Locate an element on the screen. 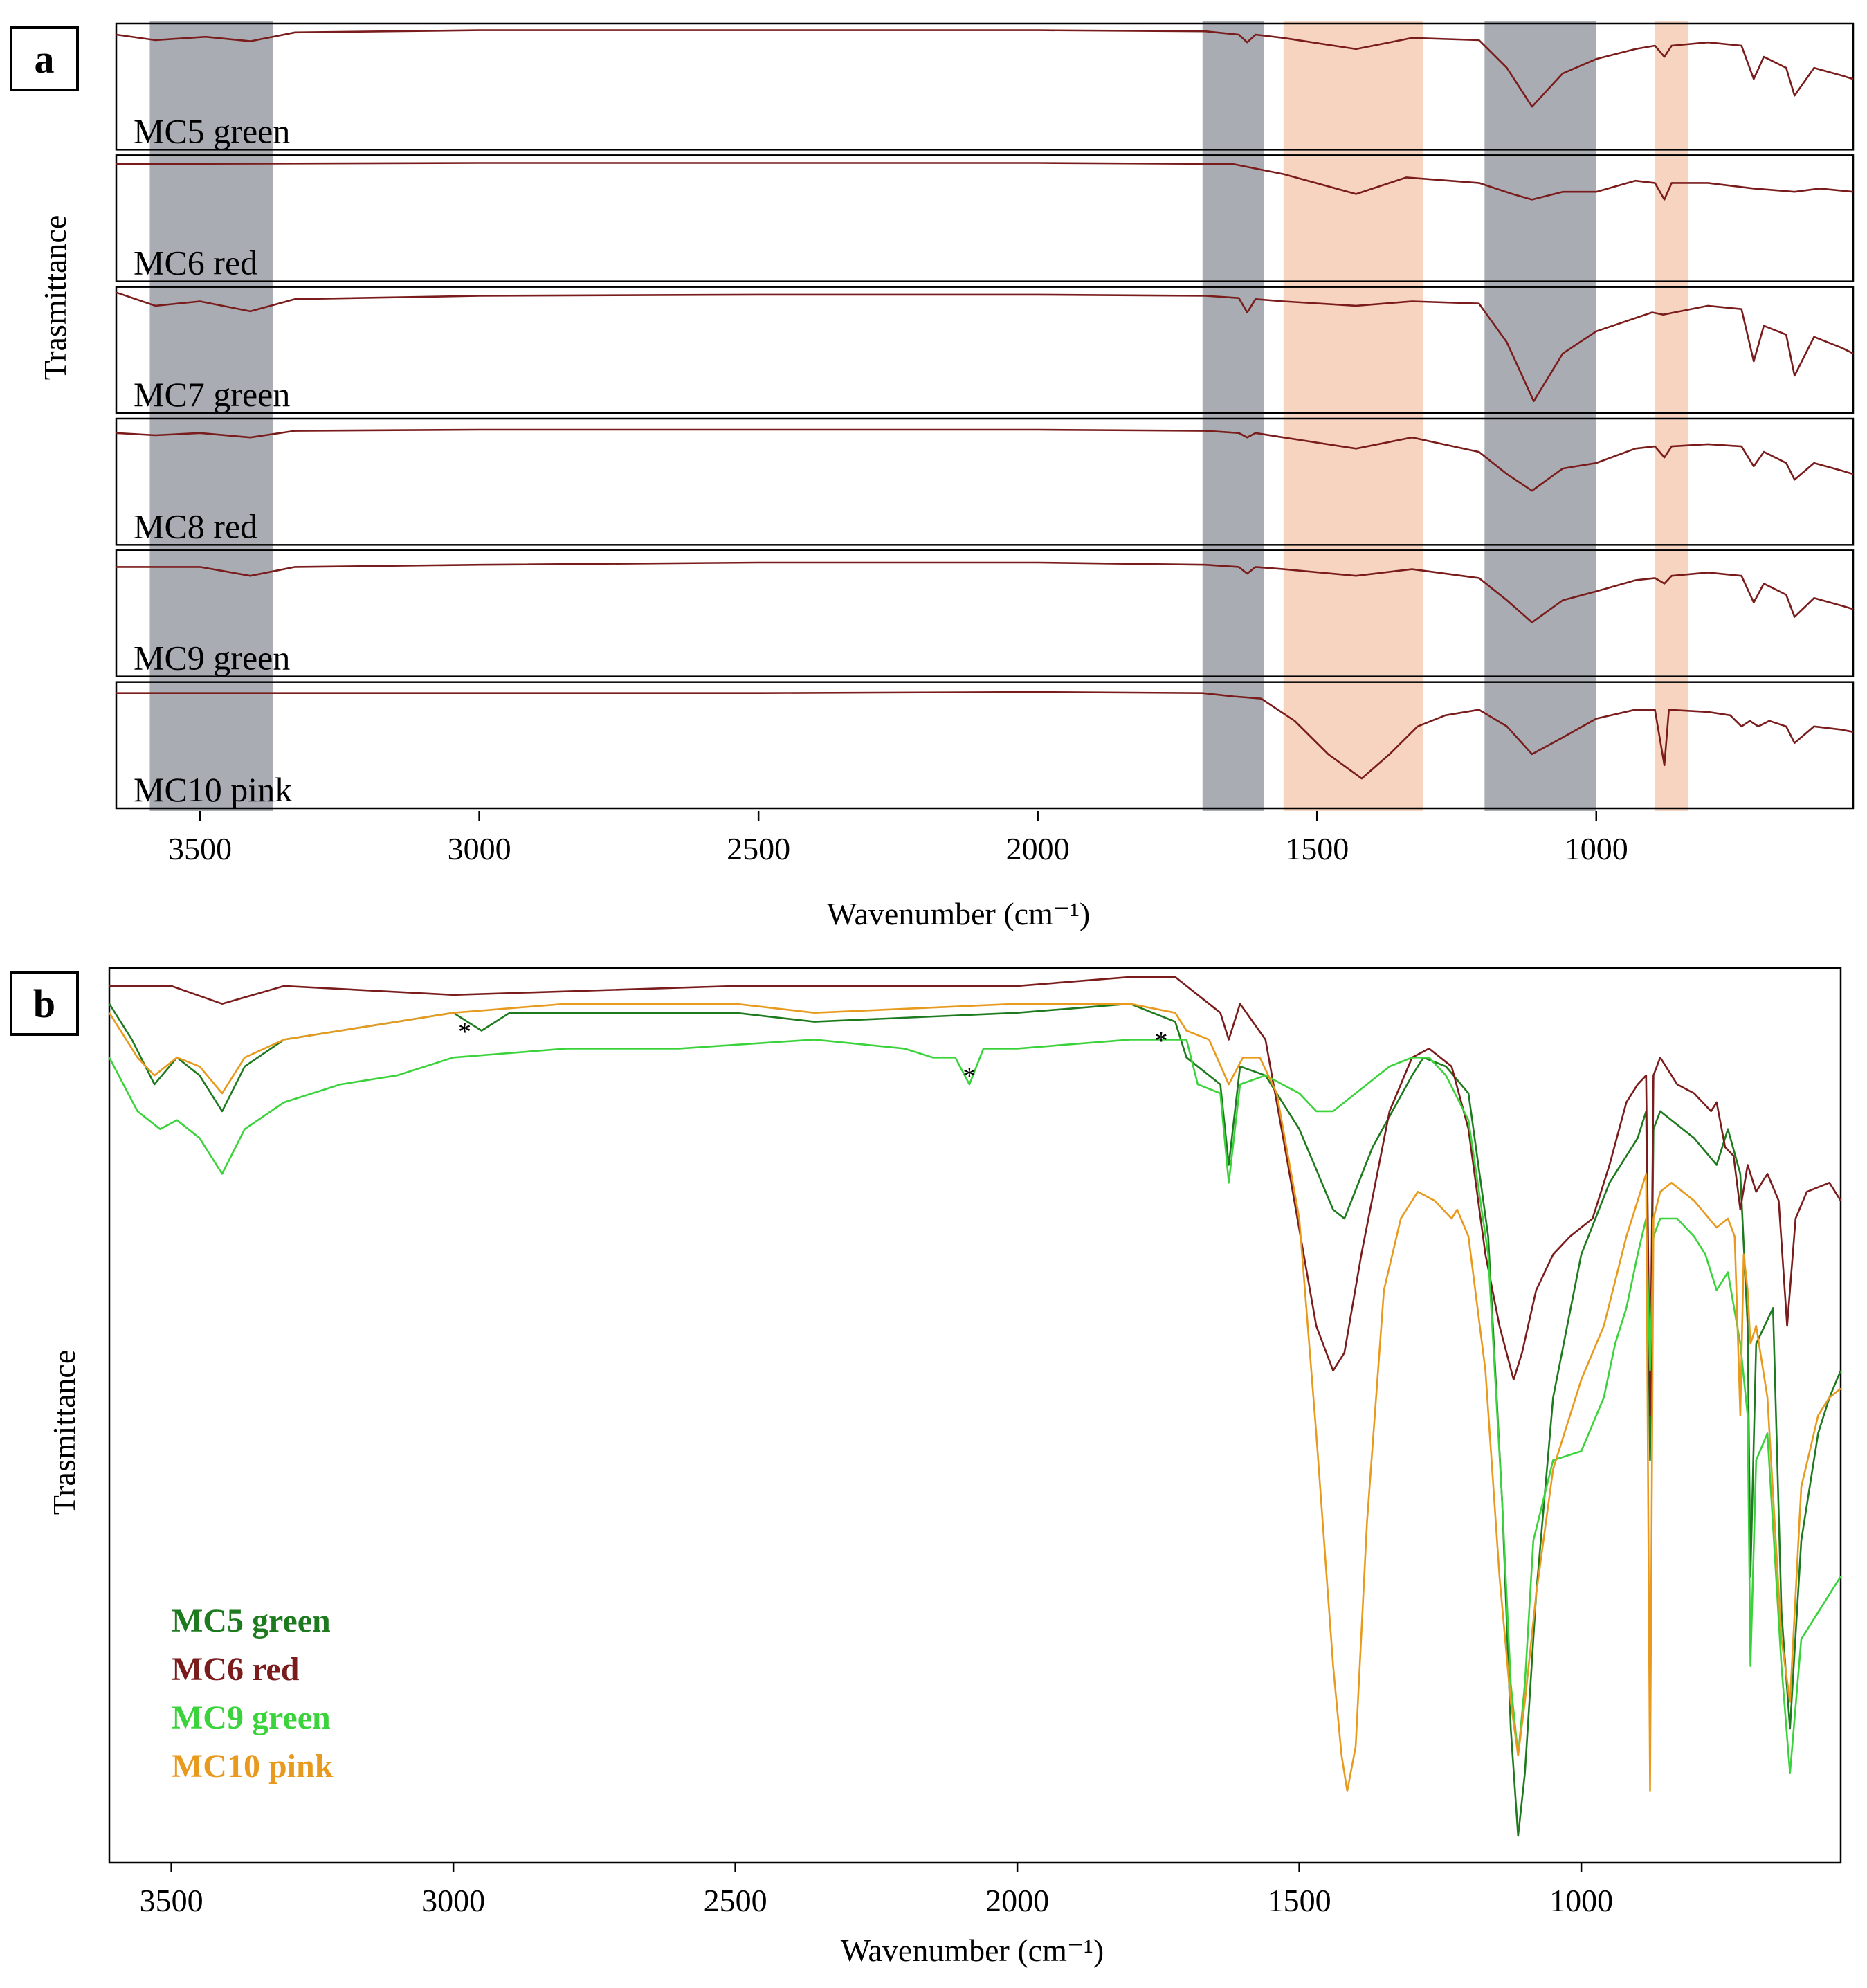 The image size is (1867, 1988). series-line-mc8-red is located at coordinates (985, 460).